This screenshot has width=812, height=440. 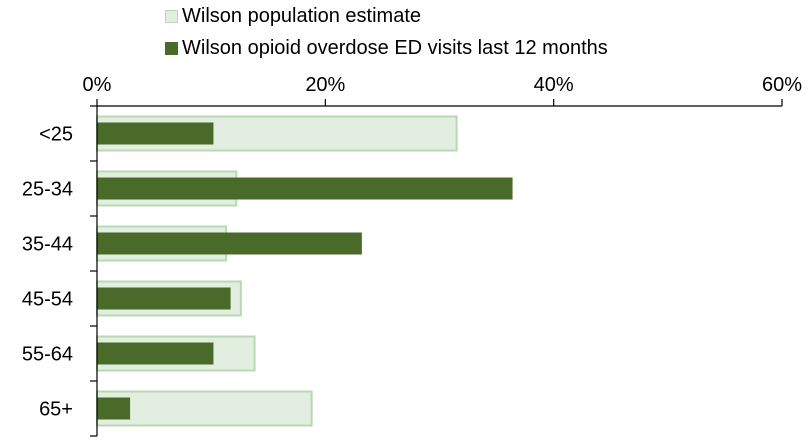 What do you see at coordinates (171, 48) in the screenshot?
I see `legend-swatch-ed-visits` at bounding box center [171, 48].